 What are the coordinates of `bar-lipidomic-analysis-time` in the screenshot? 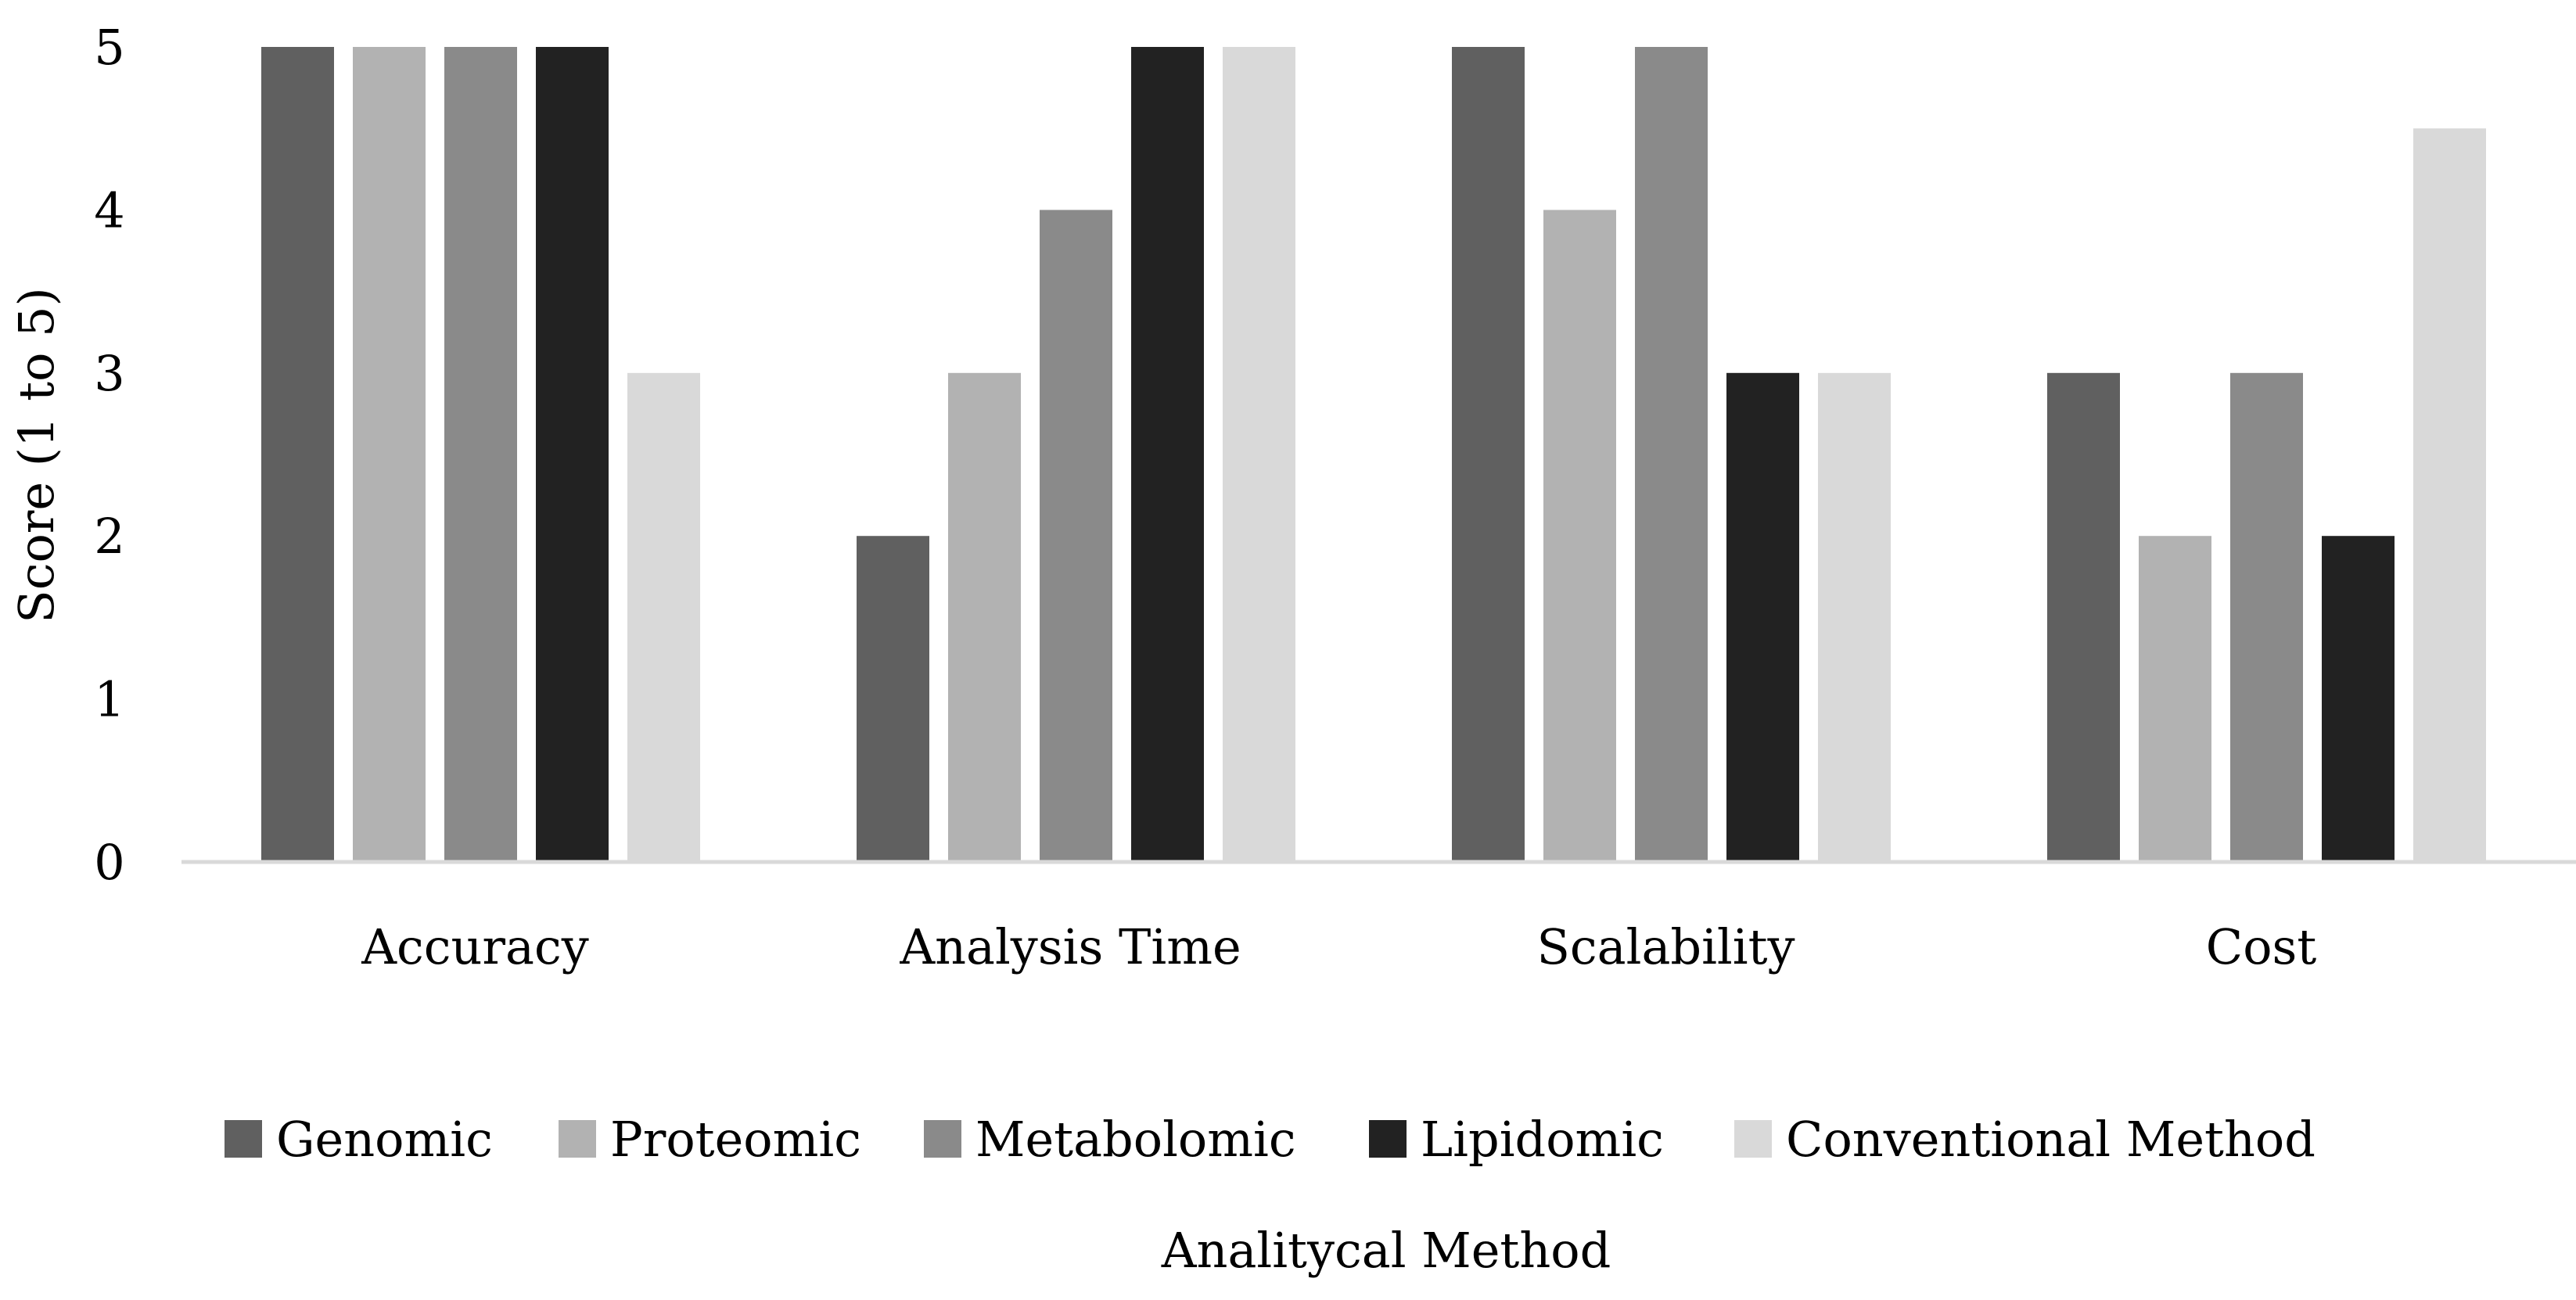 It's located at (1167, 454).